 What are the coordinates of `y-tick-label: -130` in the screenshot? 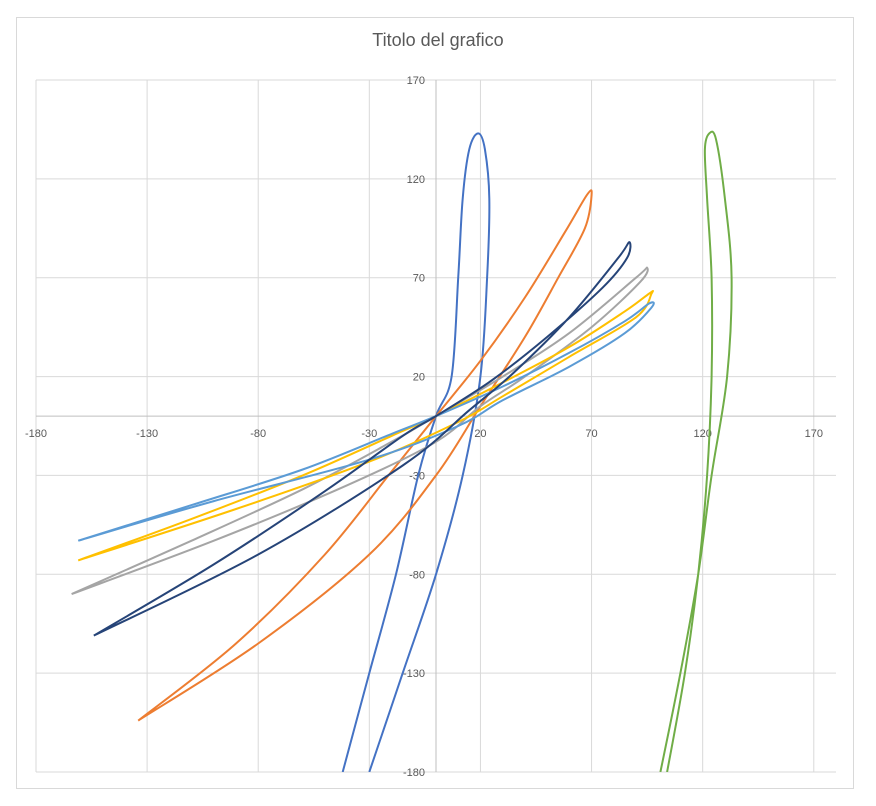 It's located at (414, 674).